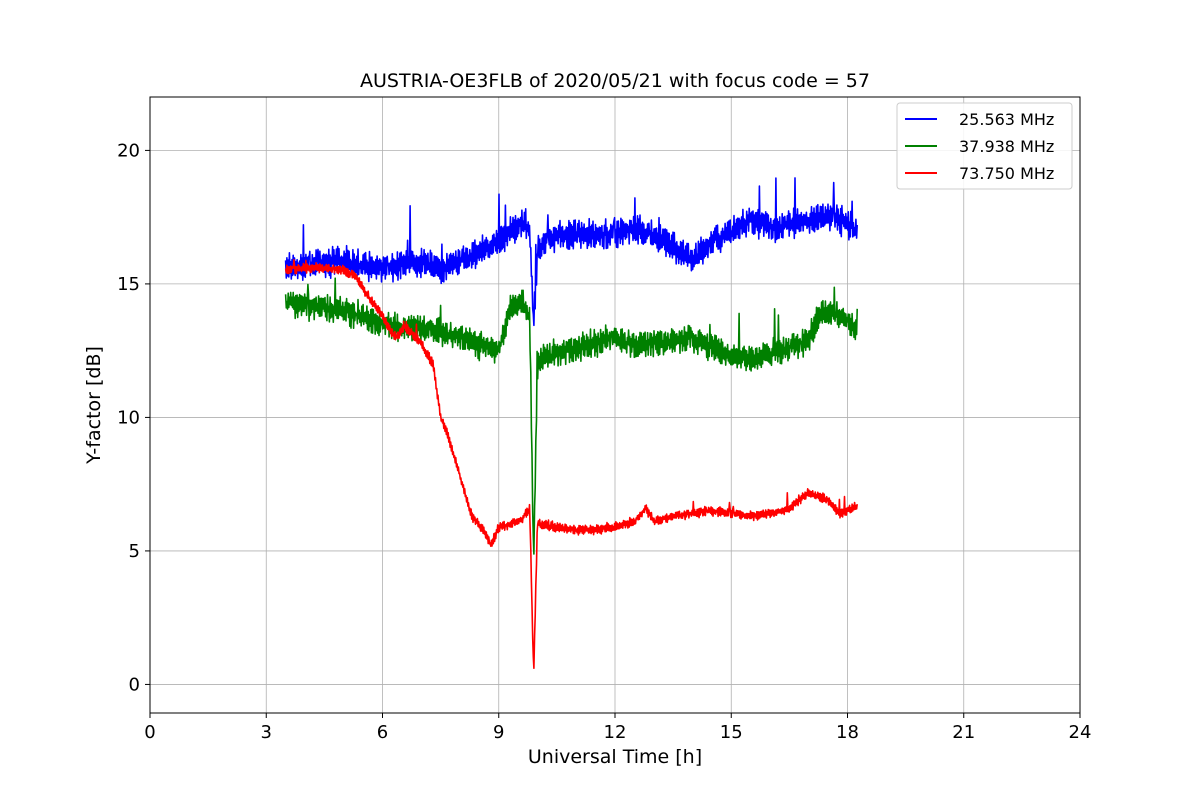  Describe the element at coordinates (963, 732) in the screenshot. I see `x-tick-label: 21` at that location.